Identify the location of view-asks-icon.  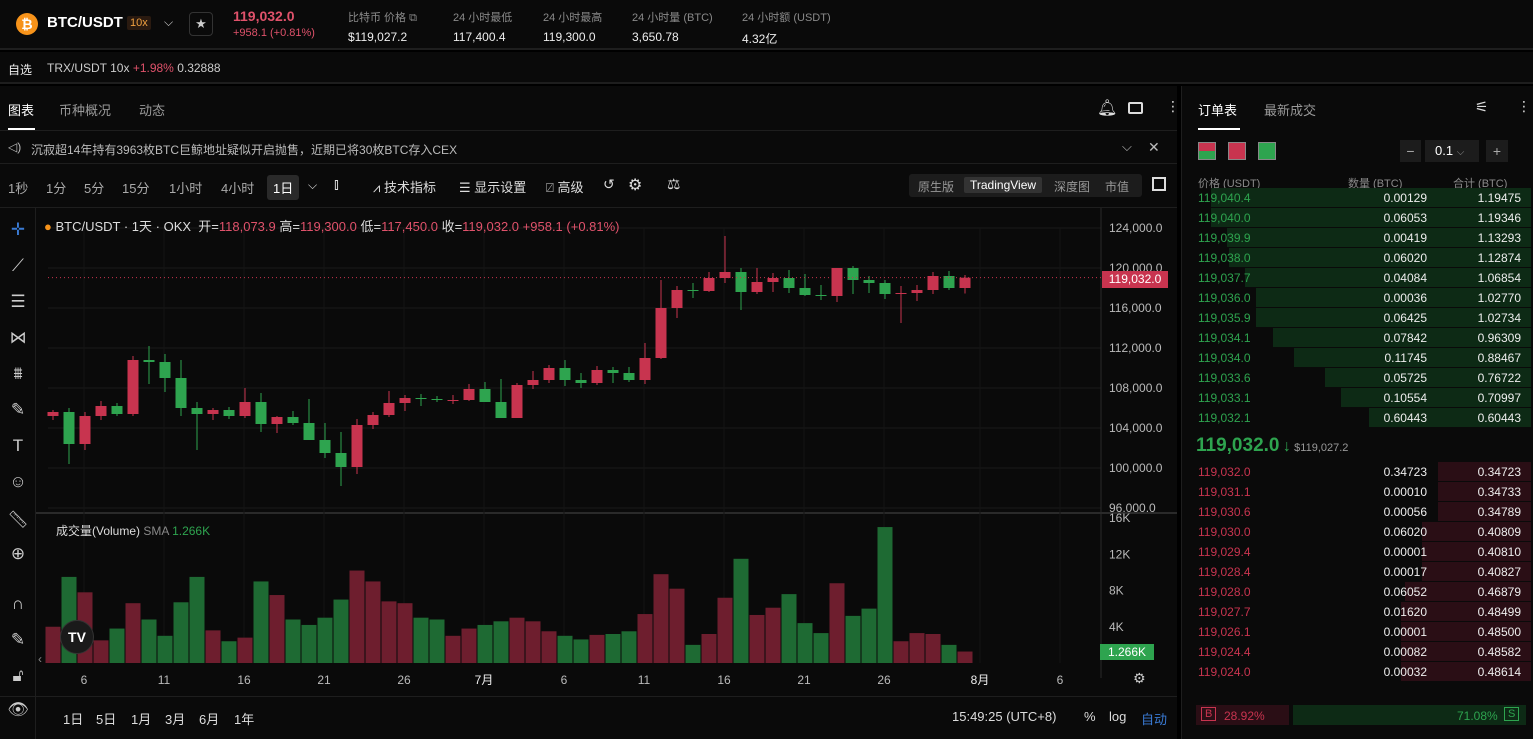
(1237, 151).